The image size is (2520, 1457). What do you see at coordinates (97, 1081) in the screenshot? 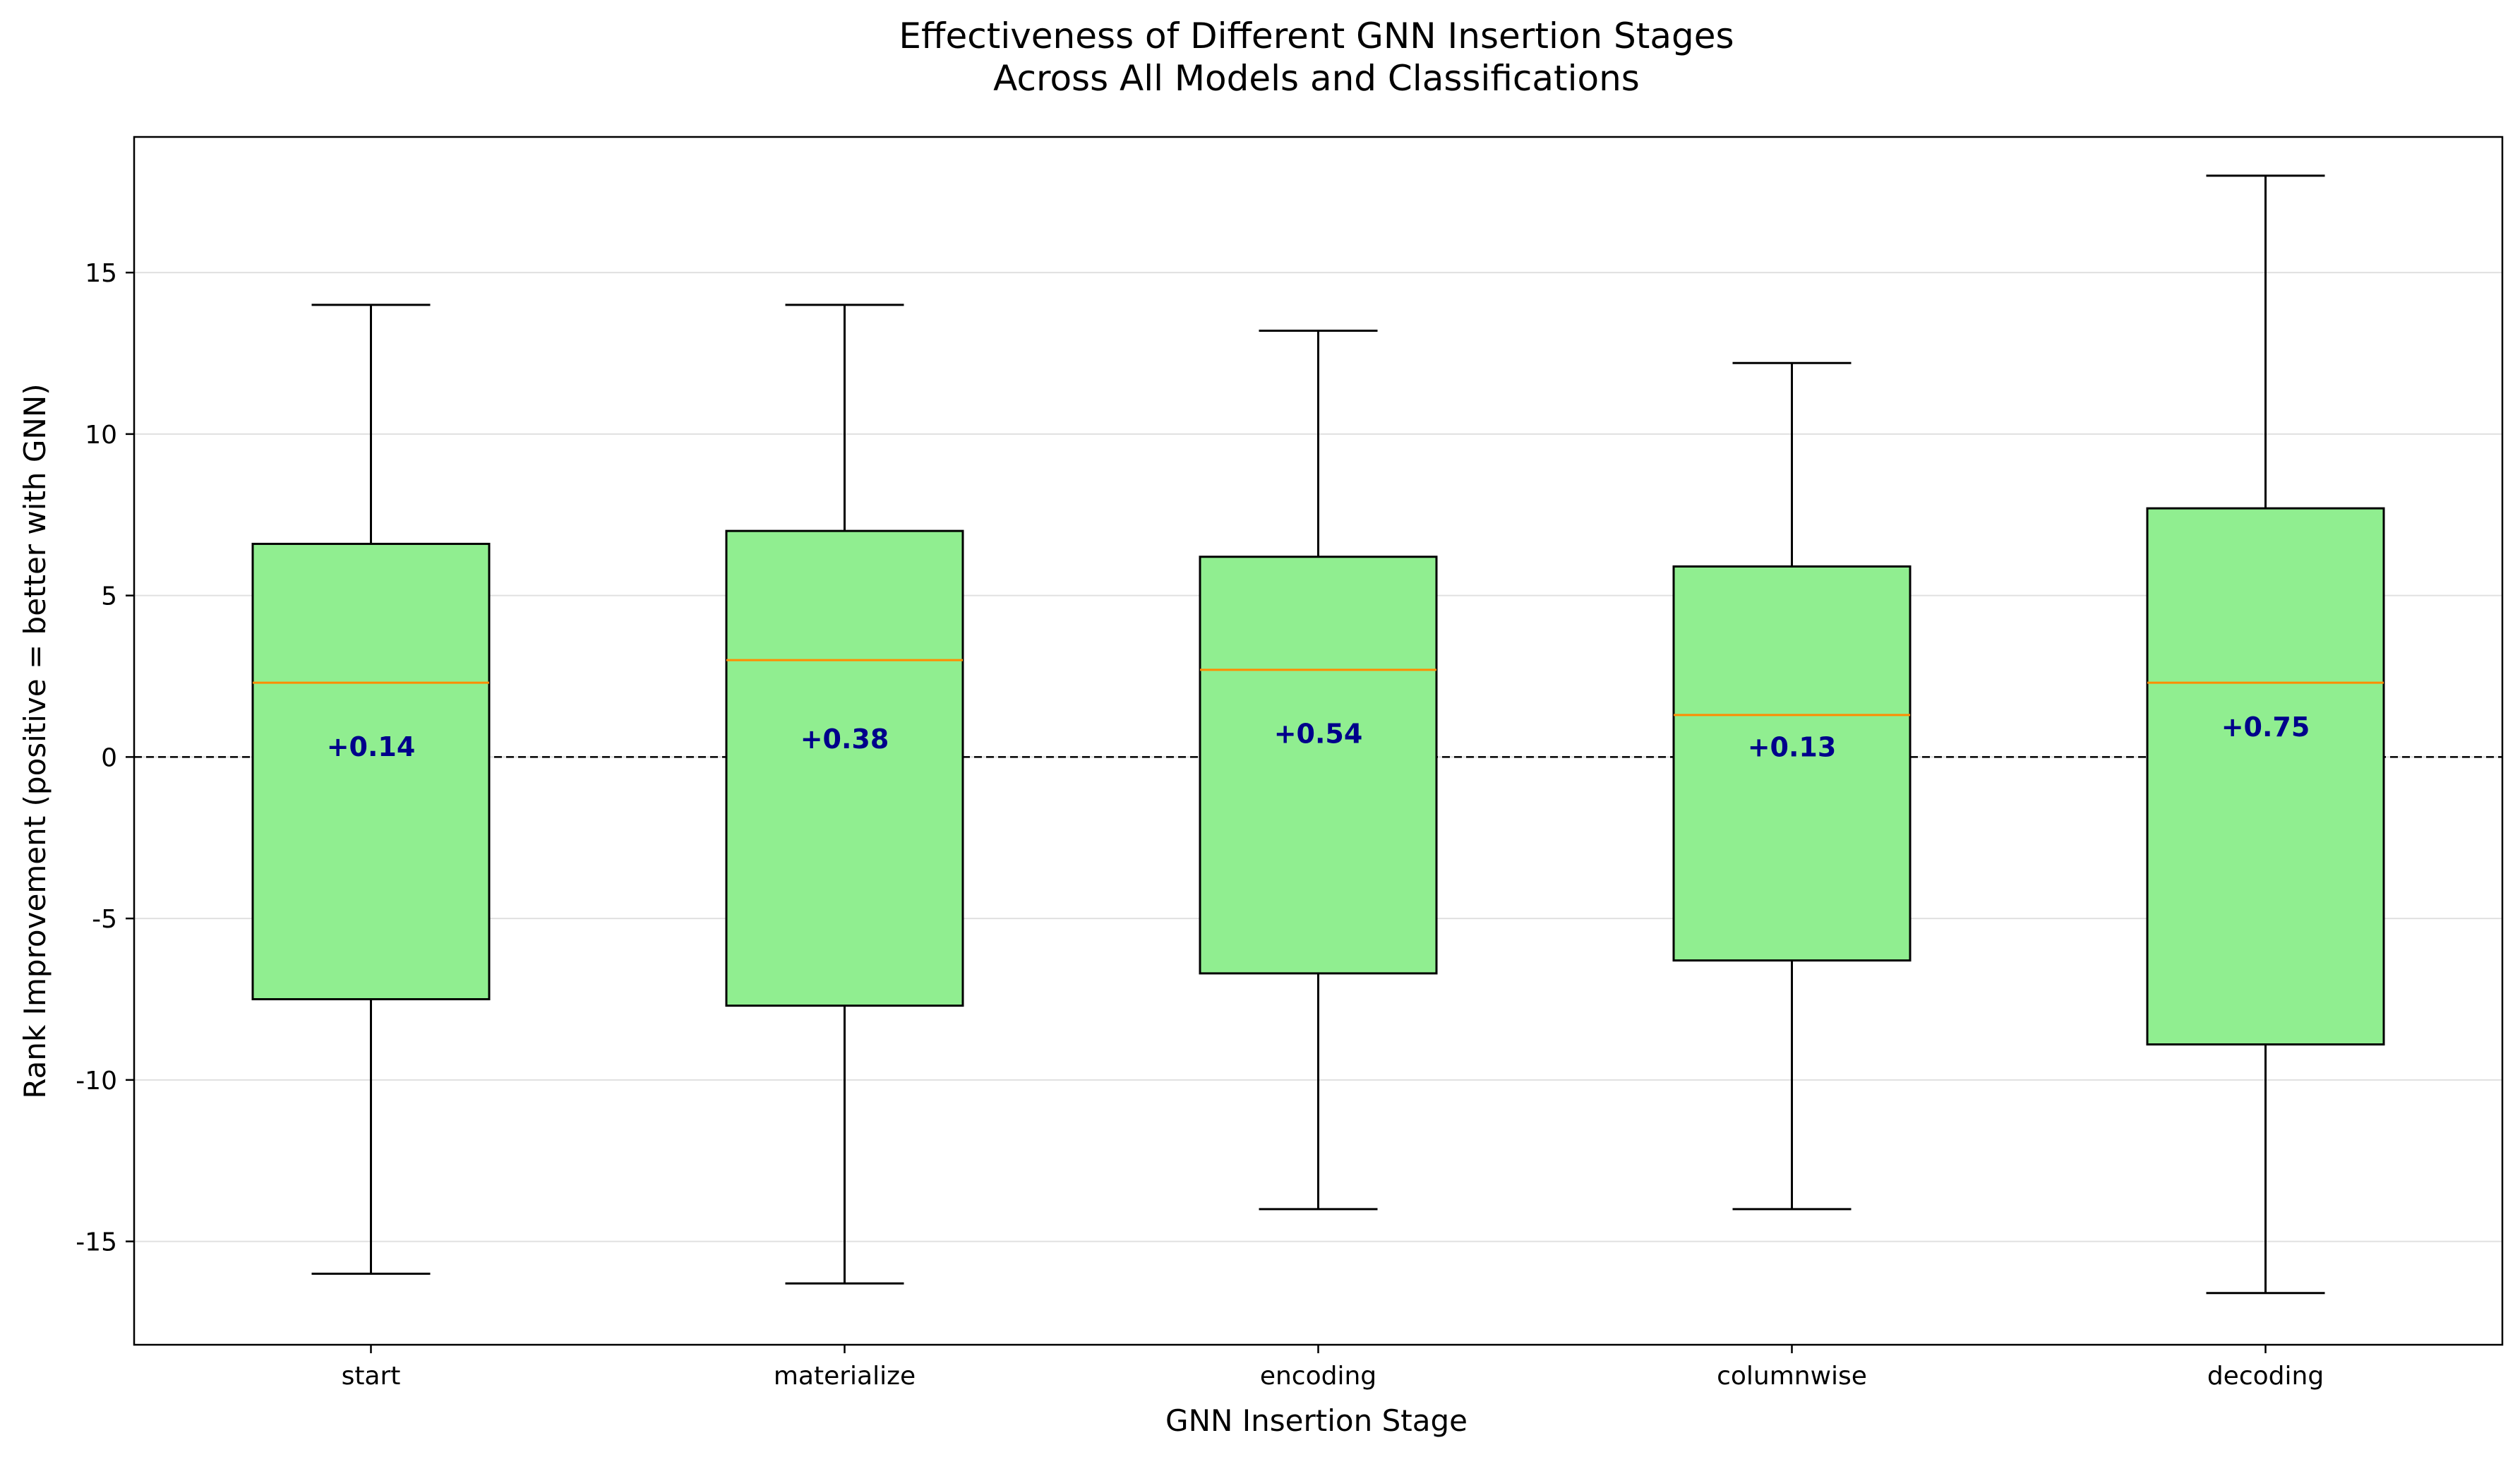
I see `y-tick-label: -10` at bounding box center [97, 1081].